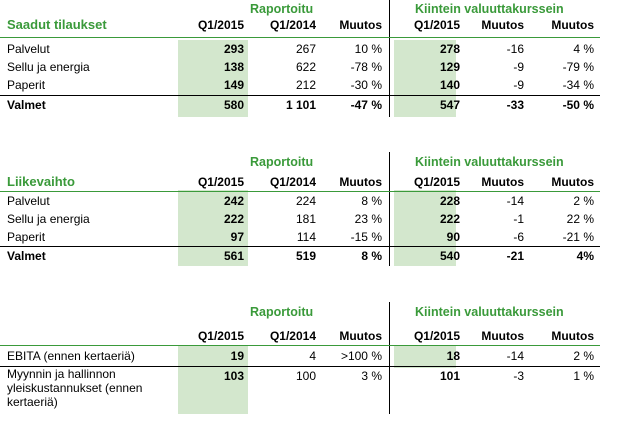  Describe the element at coordinates (361, 356) in the screenshot. I see `cell: >100 %` at that location.